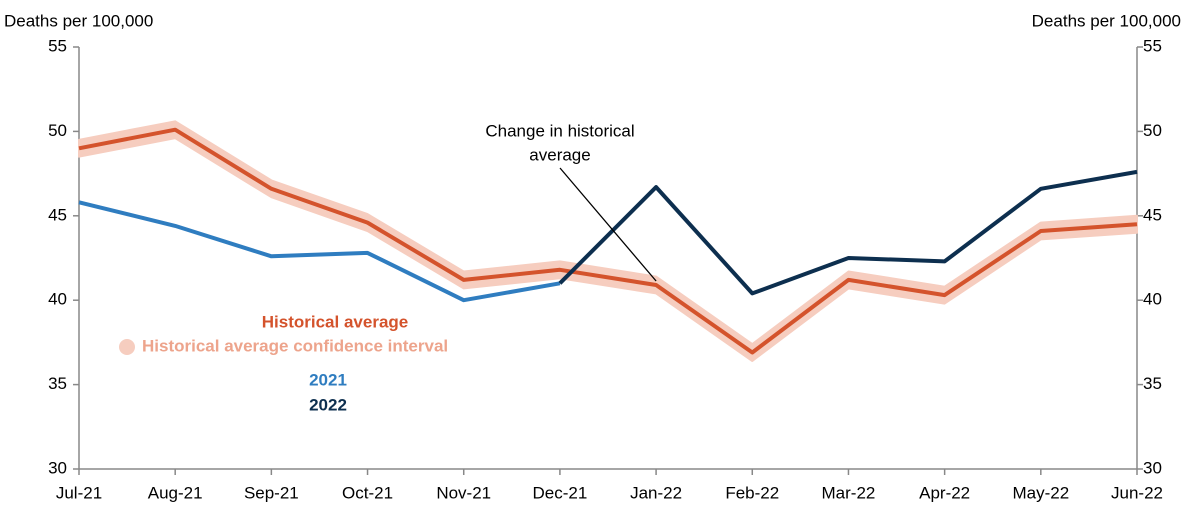 This screenshot has height=506, width=1185. Describe the element at coordinates (1152, 383) in the screenshot. I see `y2-tick-label: 35` at that location.